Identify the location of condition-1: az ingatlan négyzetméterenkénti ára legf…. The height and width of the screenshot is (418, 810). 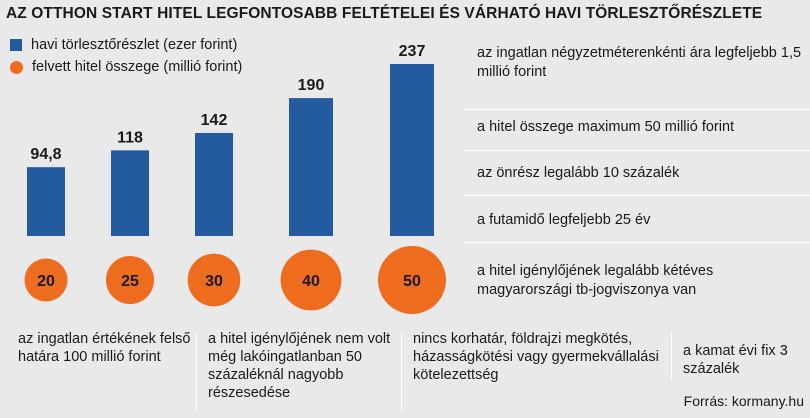
(639, 62).